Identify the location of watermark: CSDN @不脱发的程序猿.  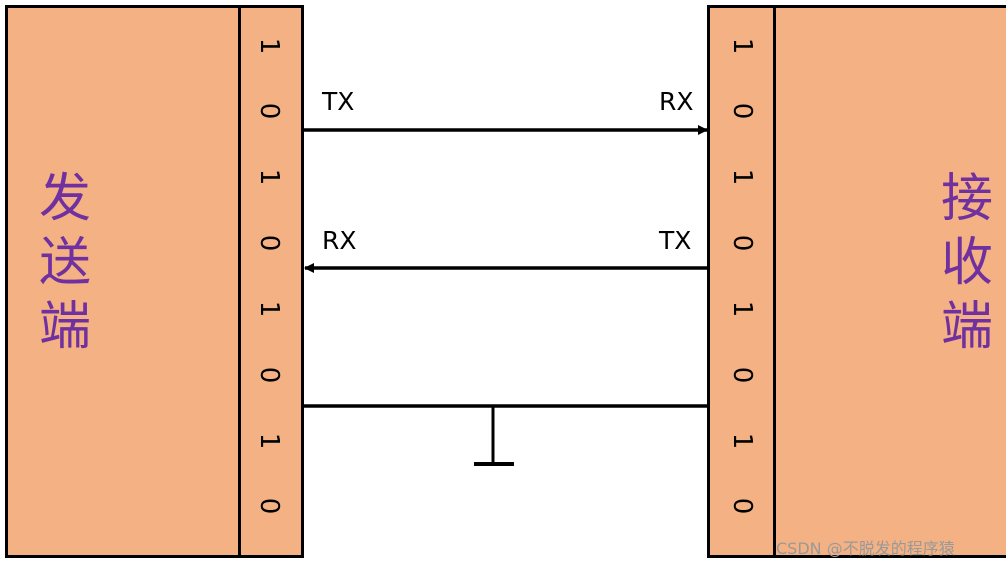
(865, 548).